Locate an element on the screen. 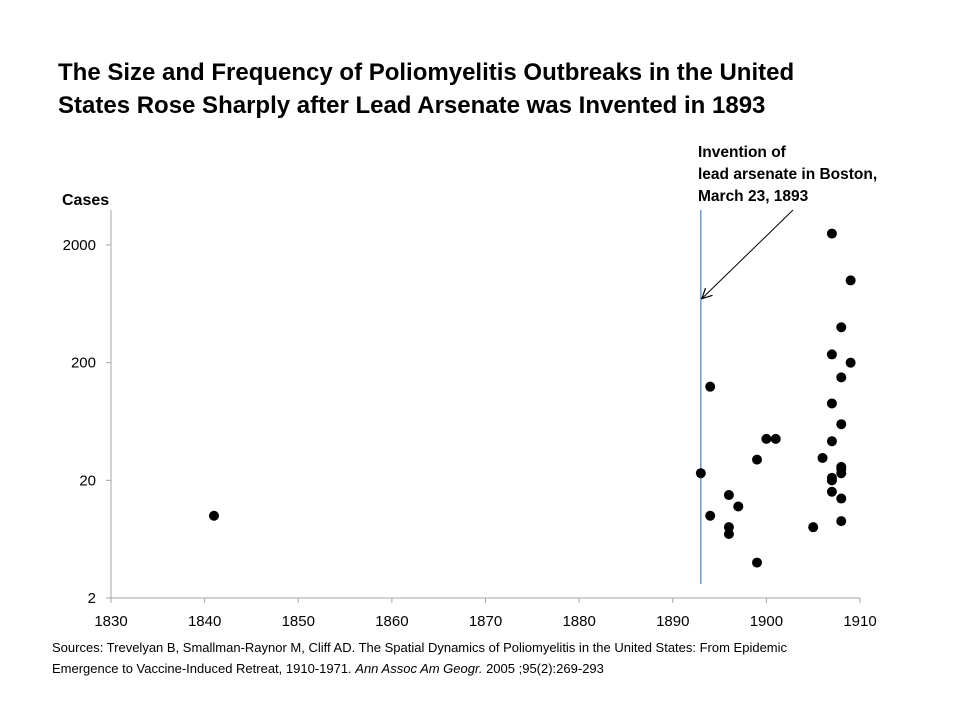 Image resolution: width=960 pixels, height=720 pixels. annotation-line-1: Invention of is located at coordinates (742, 152).